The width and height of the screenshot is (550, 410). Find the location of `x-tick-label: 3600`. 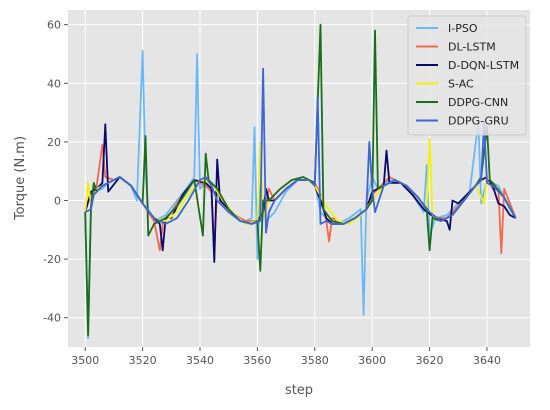

x-tick-label: 3600 is located at coordinates (372, 360).